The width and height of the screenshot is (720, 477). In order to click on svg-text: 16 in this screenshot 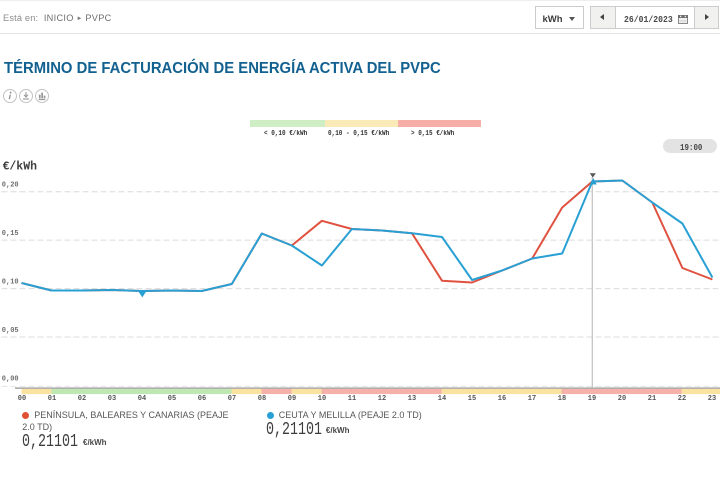, I will do `click(502, 399)`.